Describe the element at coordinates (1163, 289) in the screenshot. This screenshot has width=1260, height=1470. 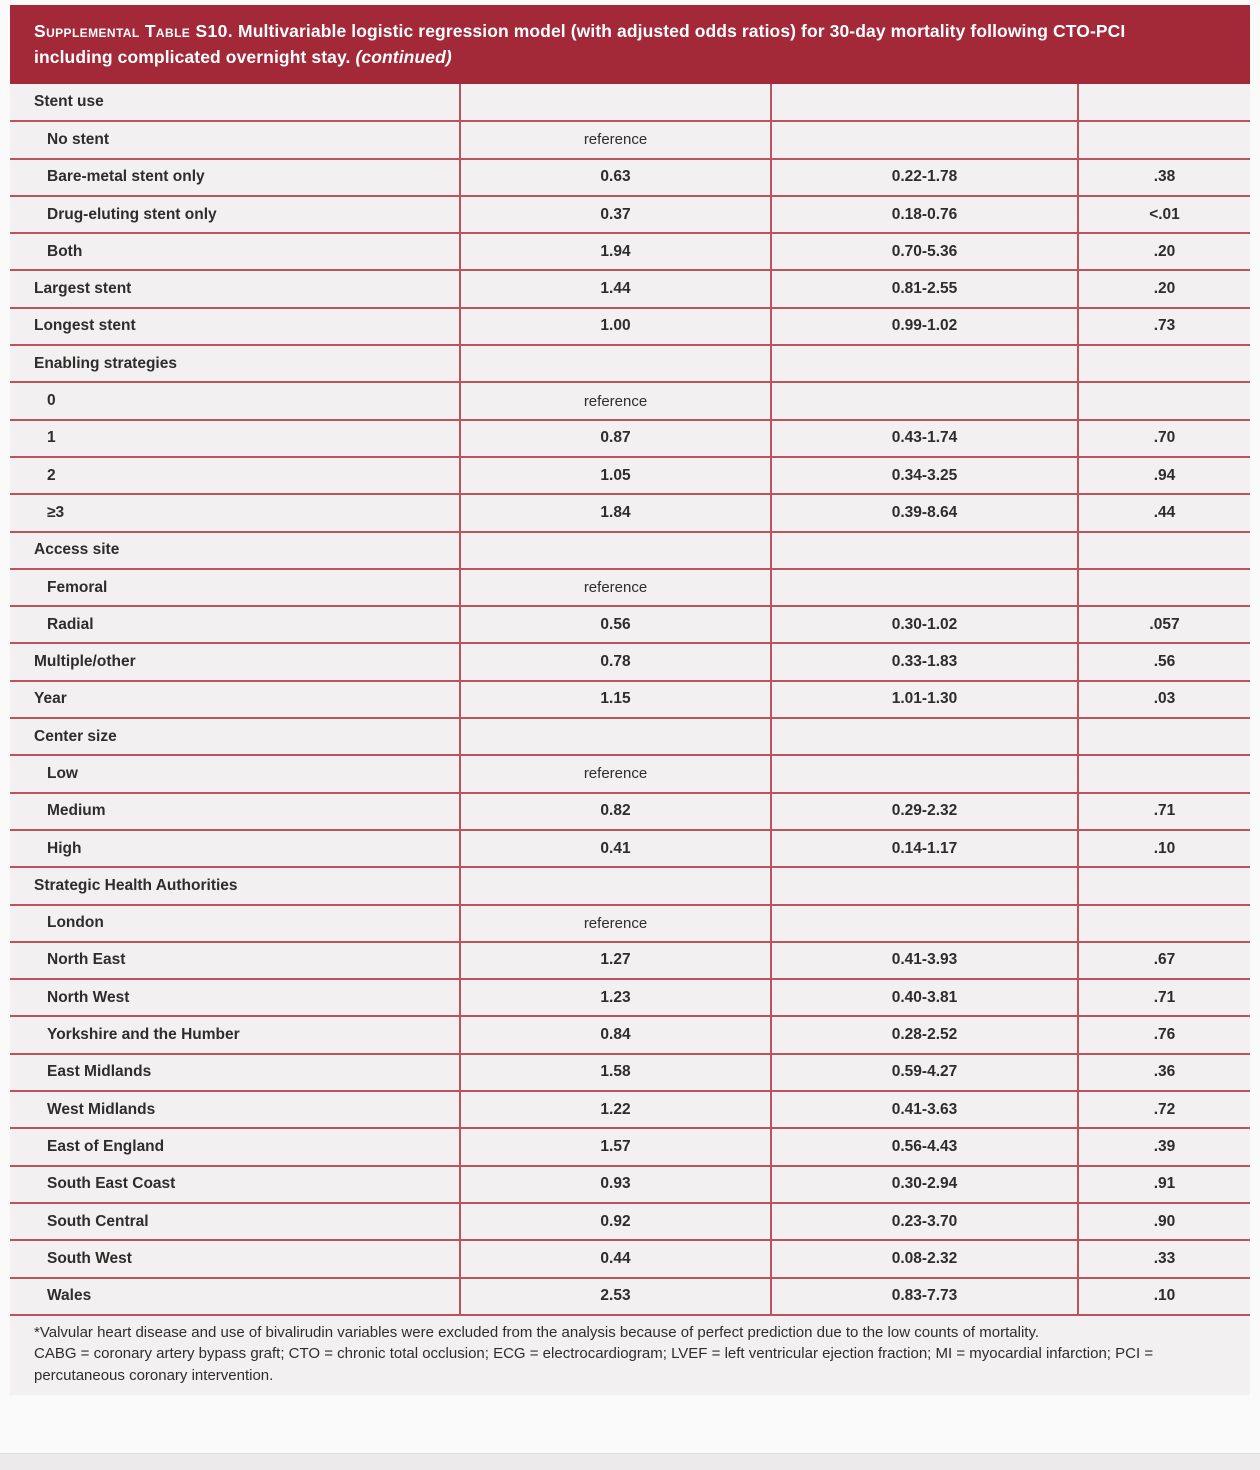
I see `p-value-cell: .20` at that location.